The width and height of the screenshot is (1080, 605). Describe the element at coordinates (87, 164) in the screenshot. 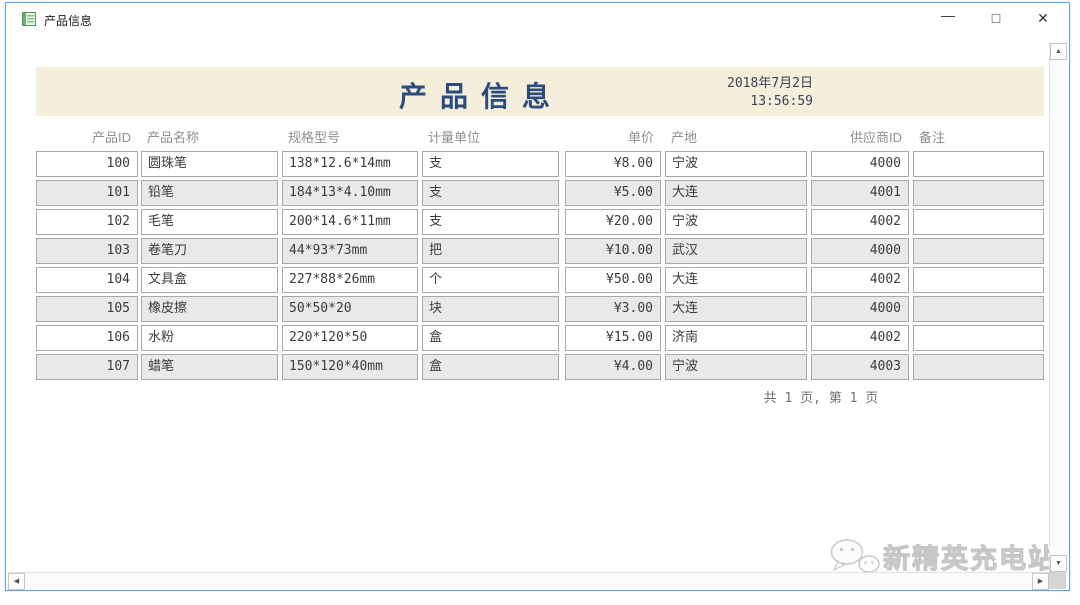

I see `cell-product-id: 100` at that location.